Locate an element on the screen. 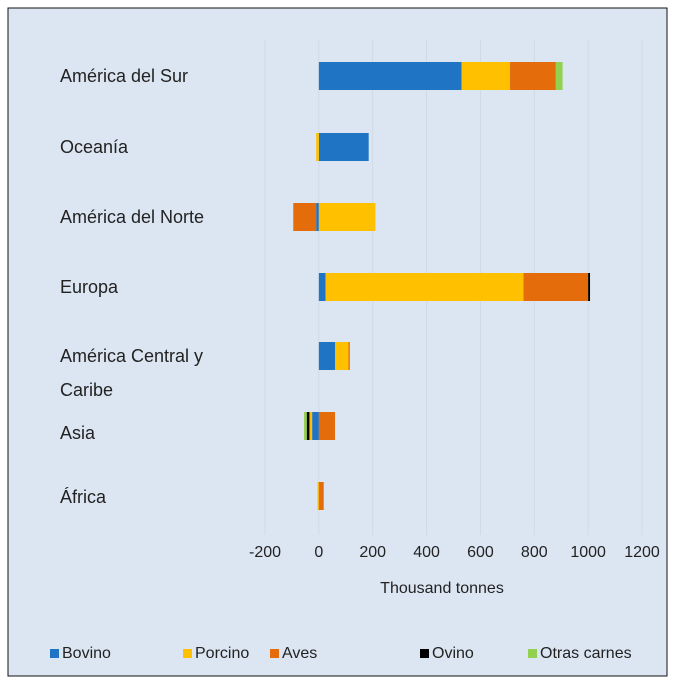 This screenshot has height=684, width=674. x-axis-title: Thousand tonnes is located at coordinates (442, 588).